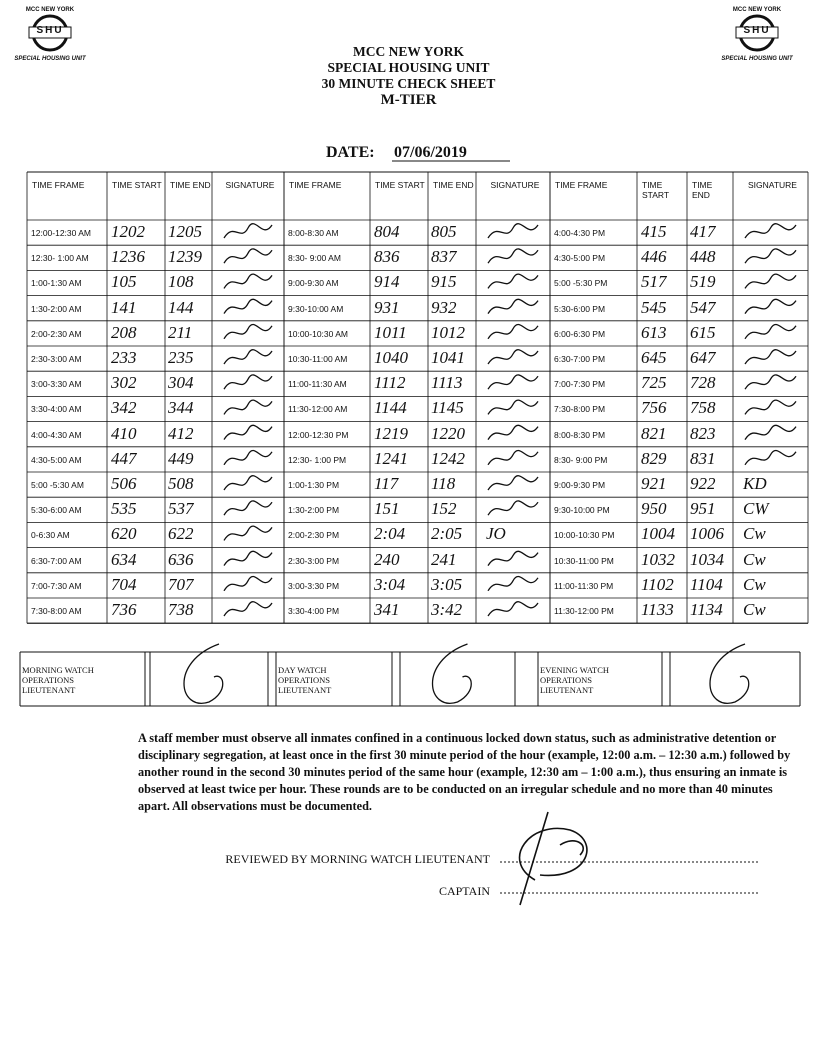 Image resolution: width=817 pixels, height=1056 pixels. What do you see at coordinates (124, 383) in the screenshot?
I see `time-start: 302` at bounding box center [124, 383].